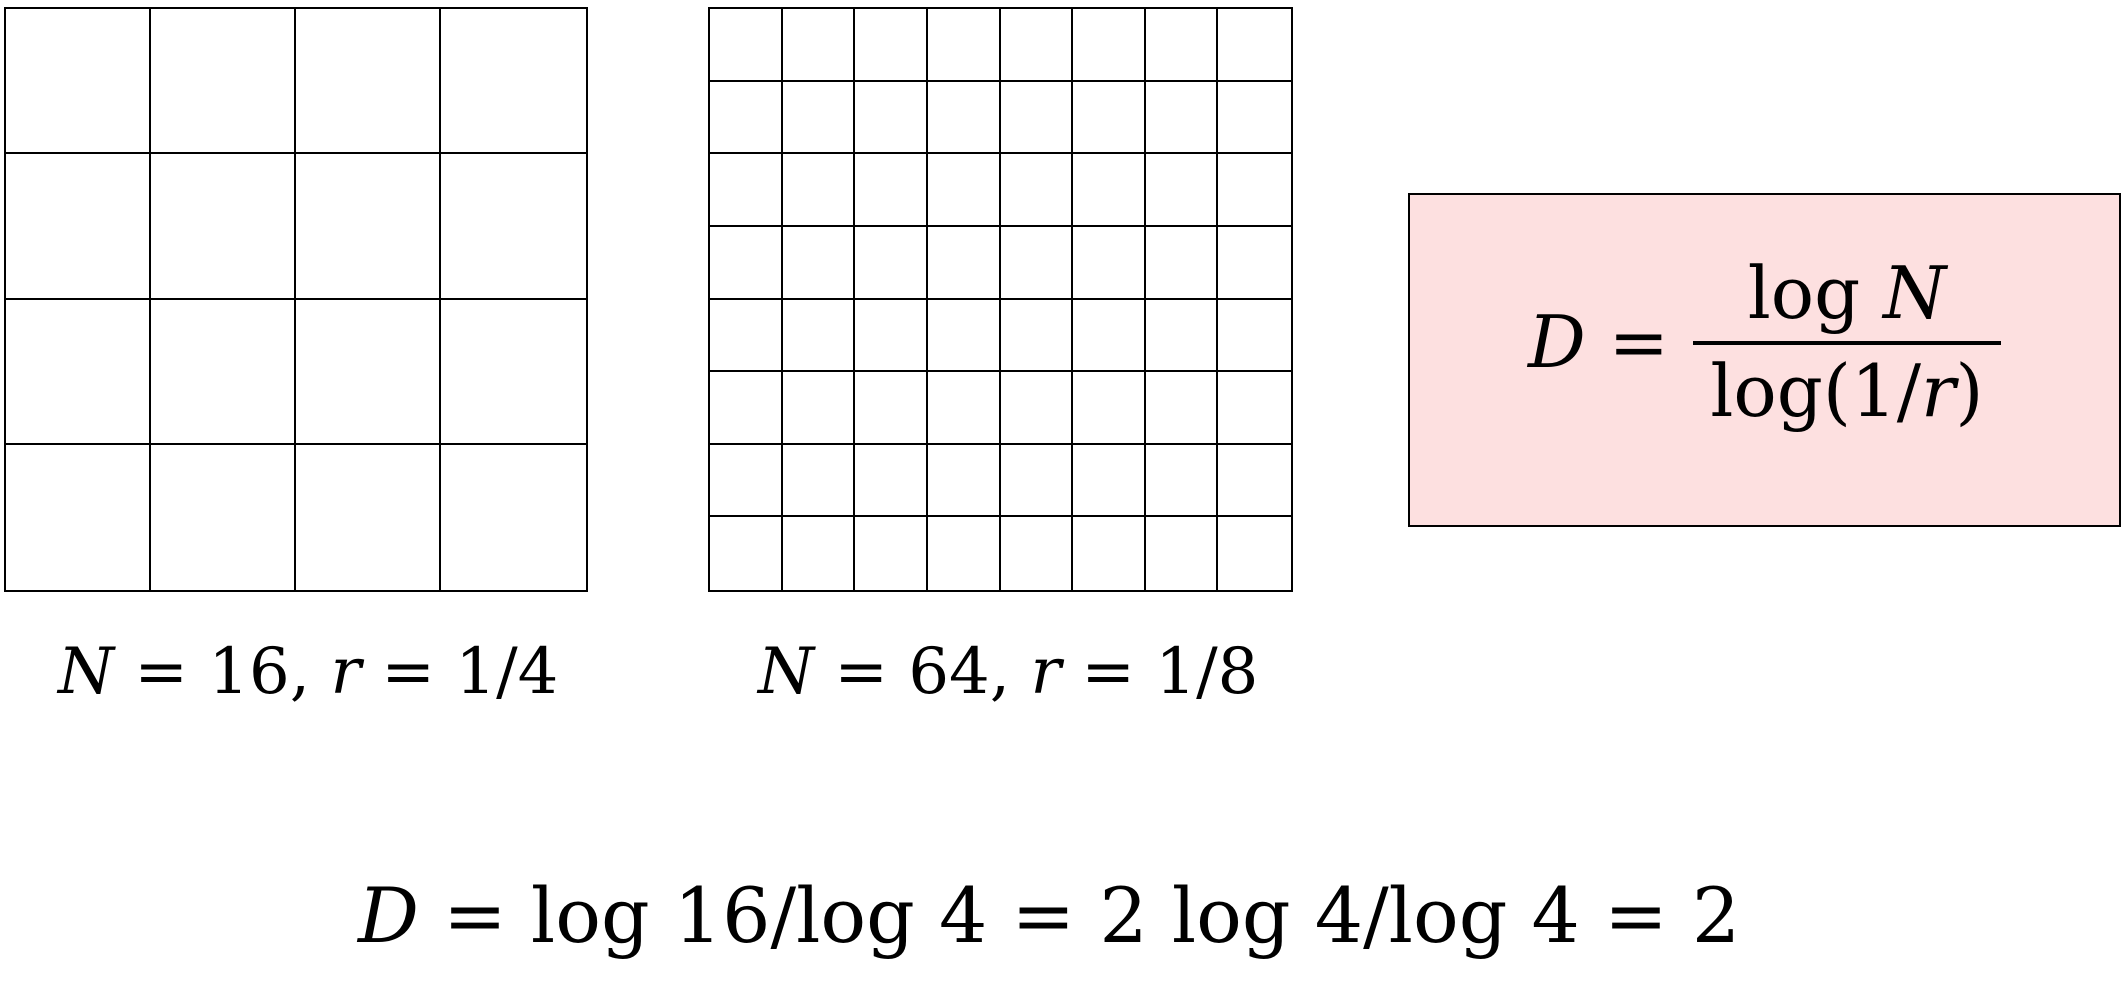 This screenshot has width=2124, height=1005. I want to click on caption-n-value: = 64,, so click(922, 672).